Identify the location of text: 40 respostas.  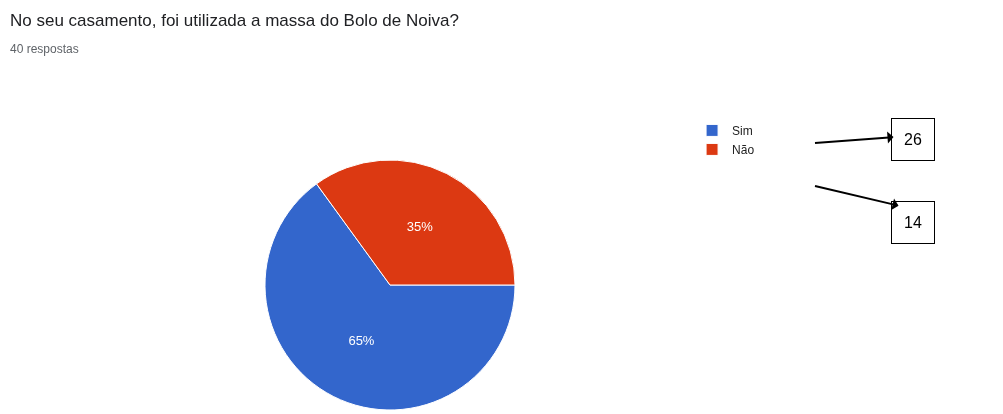
(44, 49).